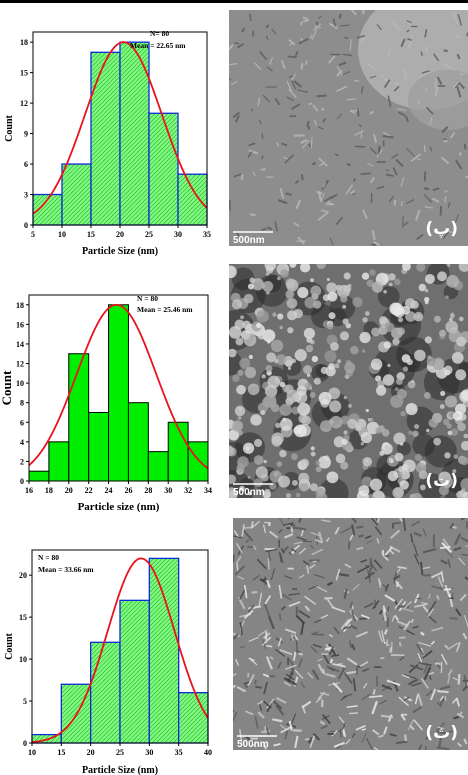  I want to click on y-tick-label: 4, so click(22, 442).